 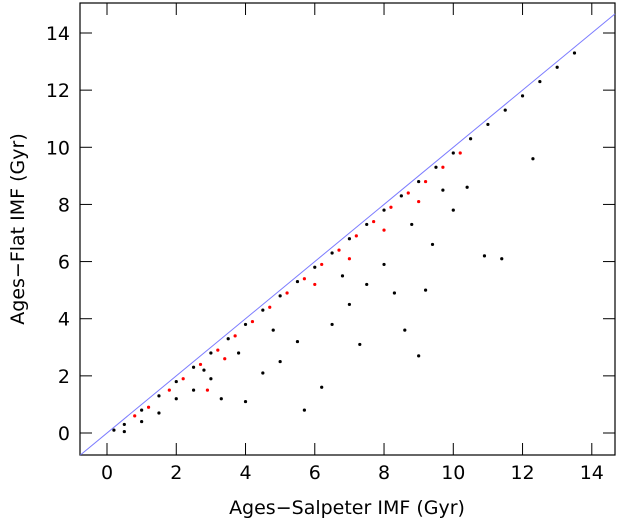 What do you see at coordinates (64, 263) in the screenshot?
I see `y-tick-label: 6` at bounding box center [64, 263].